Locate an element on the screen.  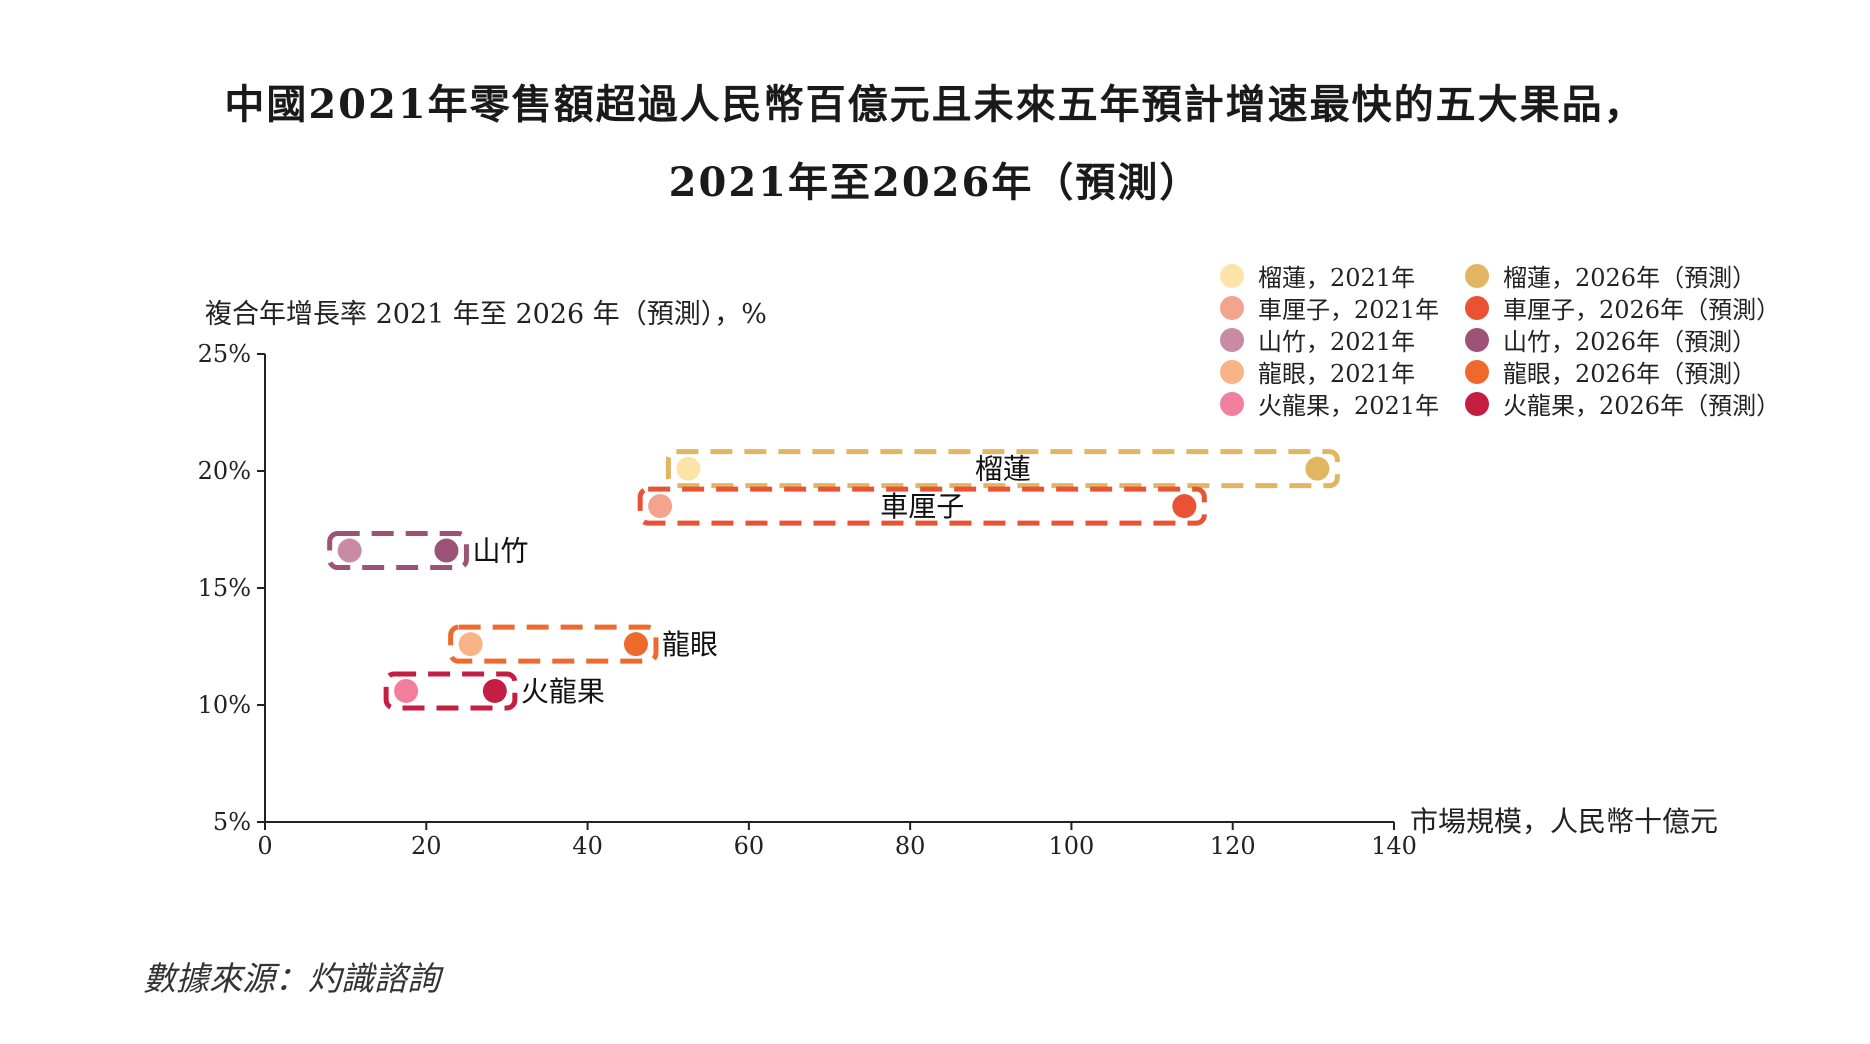
legend-item: 龍眼，2026年（預測） is located at coordinates (1610, 371).